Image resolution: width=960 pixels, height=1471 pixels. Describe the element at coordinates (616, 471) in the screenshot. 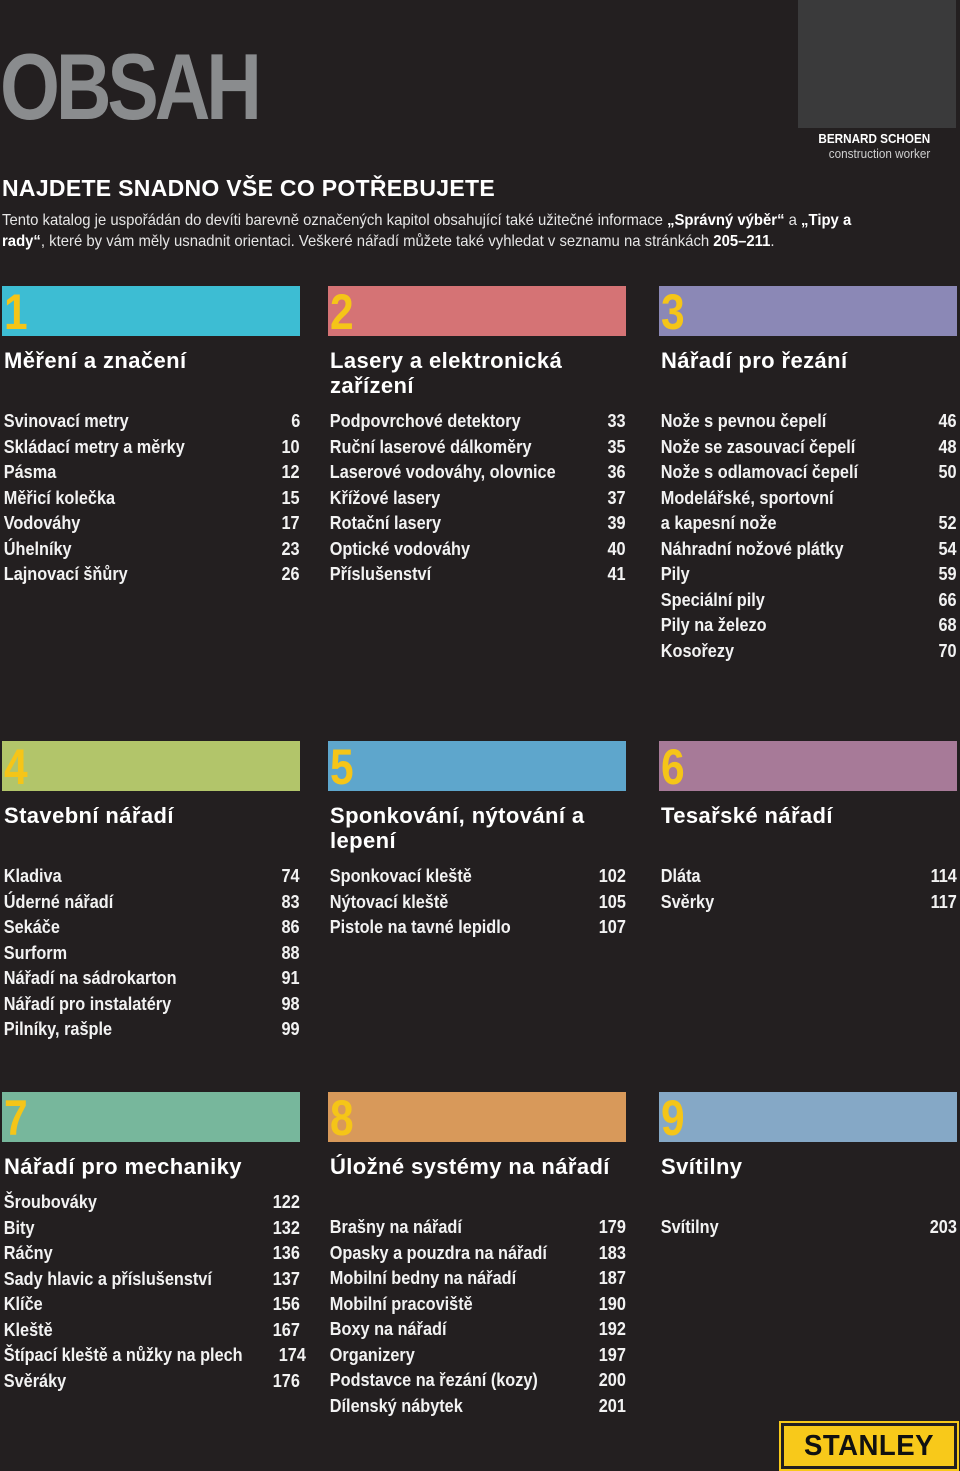

I see `item-page-number: 36` at that location.